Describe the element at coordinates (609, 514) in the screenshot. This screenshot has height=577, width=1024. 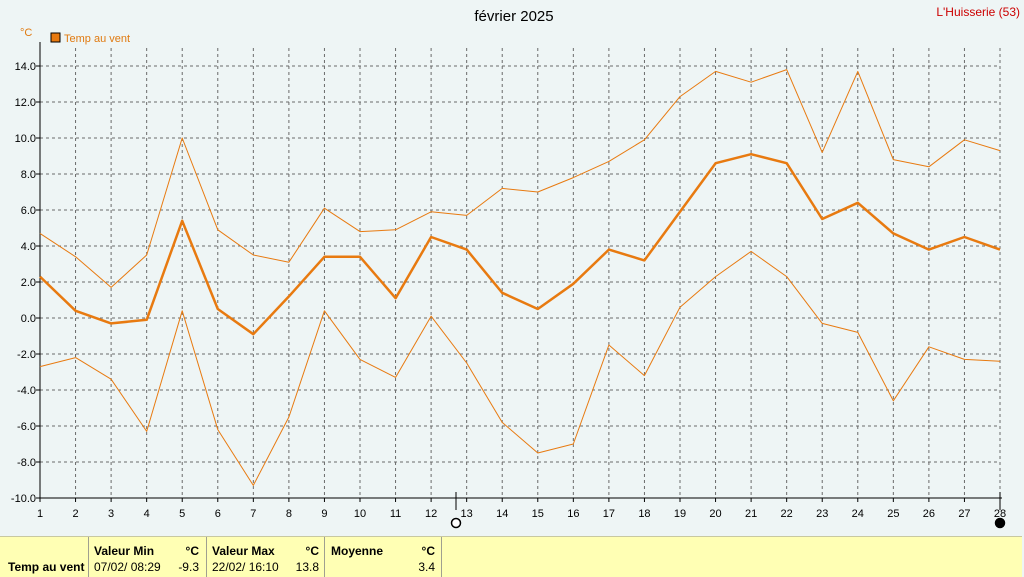
I see `x-tick-label: 17` at that location.